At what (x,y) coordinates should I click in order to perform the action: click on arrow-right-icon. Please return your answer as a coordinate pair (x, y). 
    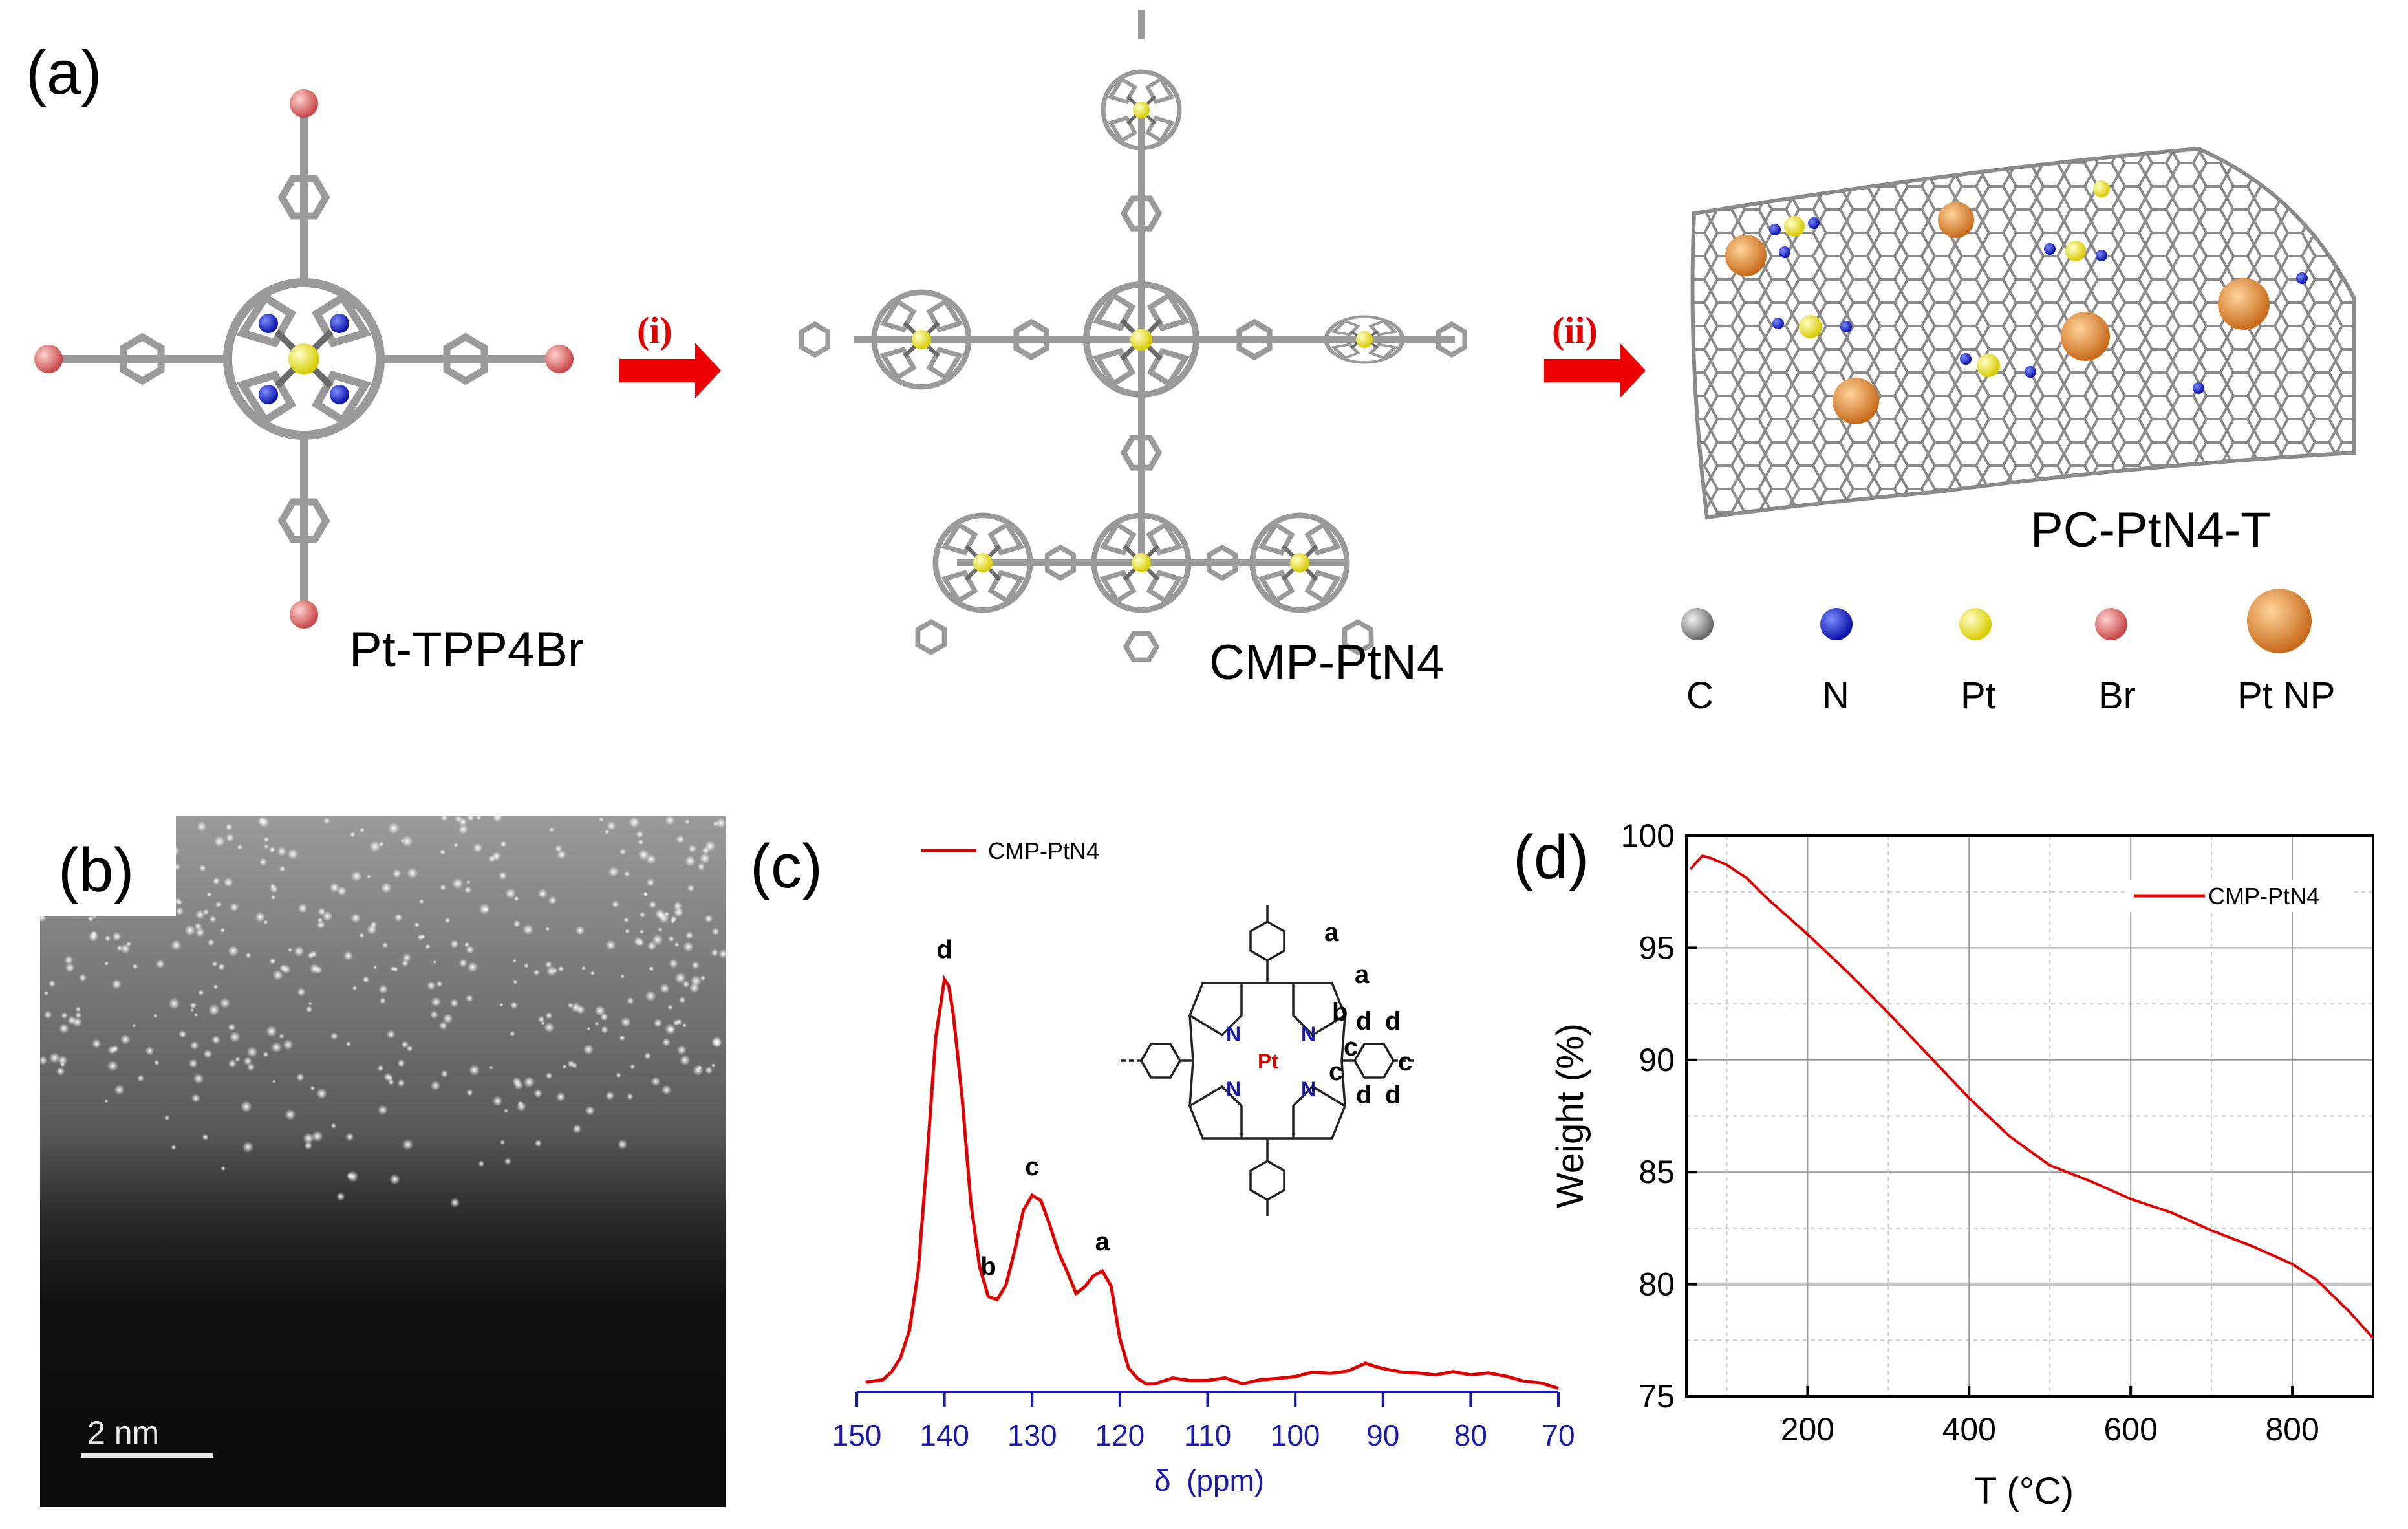
    Looking at the image, I should click on (1595, 370).